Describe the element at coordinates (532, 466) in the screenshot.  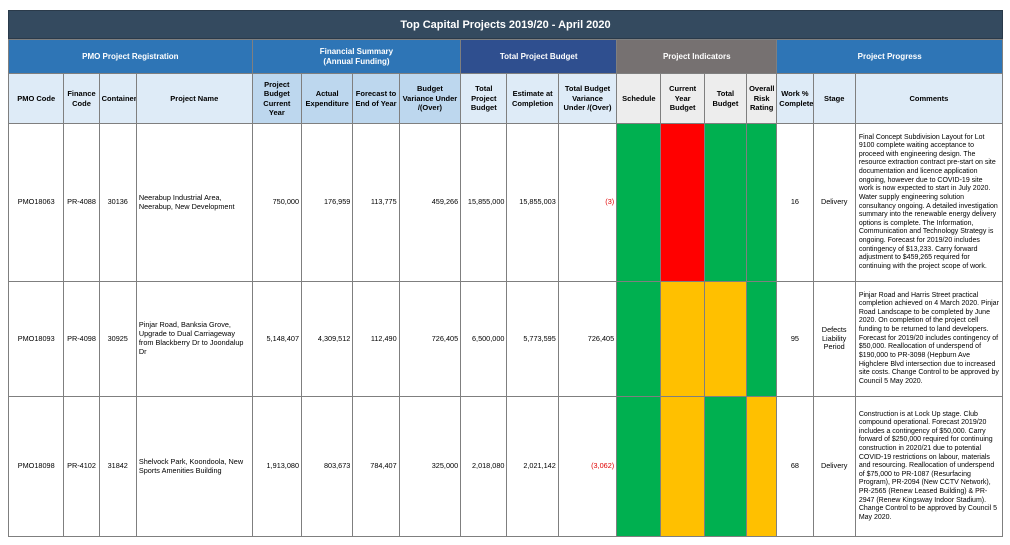
I see `estimate-at-completion: 2,021,142` at that location.